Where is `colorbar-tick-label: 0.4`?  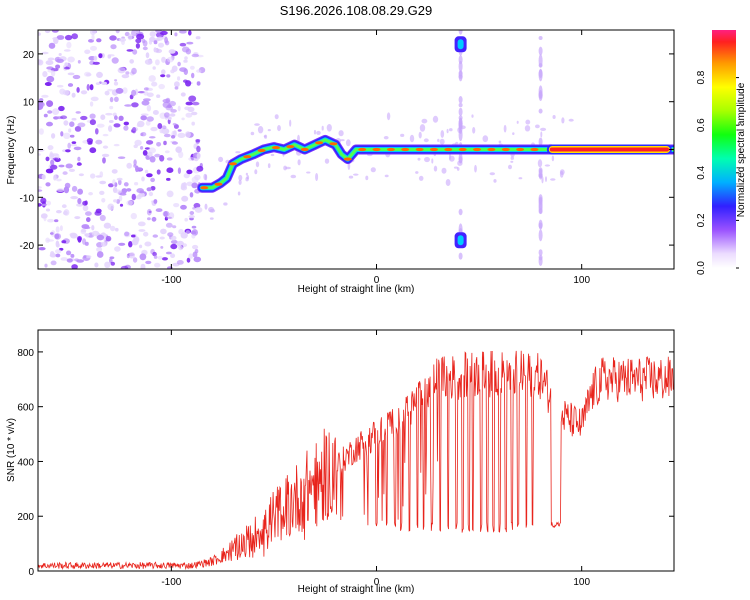
colorbar-tick-label: 0.4 is located at coordinates (701, 172).